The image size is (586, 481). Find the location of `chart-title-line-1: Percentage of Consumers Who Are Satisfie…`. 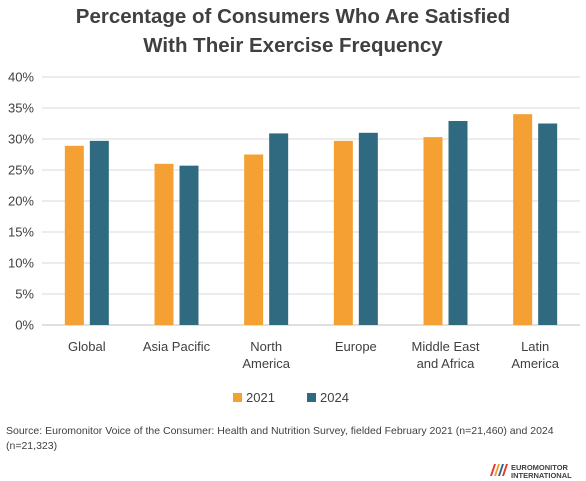

chart-title-line-1: Percentage of Consumers Who Are Satisfie… is located at coordinates (293, 16).